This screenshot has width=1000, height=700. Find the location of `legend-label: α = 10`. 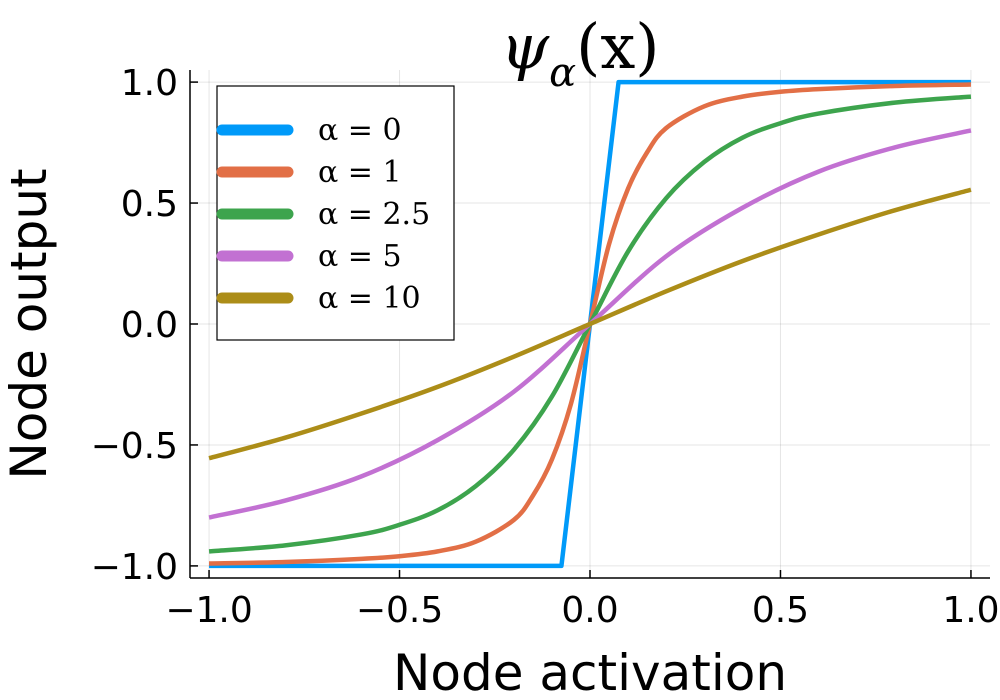

legend-label: α = 10 is located at coordinates (369, 298).